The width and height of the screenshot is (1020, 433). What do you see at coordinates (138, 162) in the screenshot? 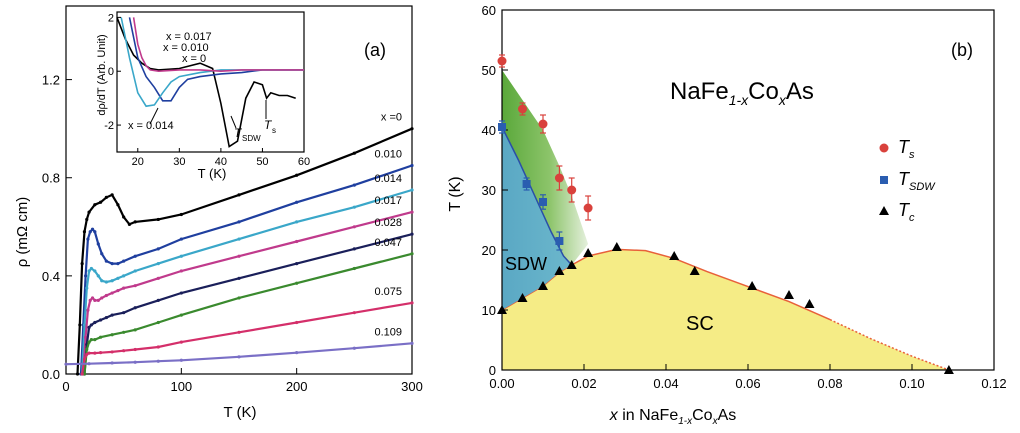
I see `inset-xtick-label-0: 20` at bounding box center [138, 162].